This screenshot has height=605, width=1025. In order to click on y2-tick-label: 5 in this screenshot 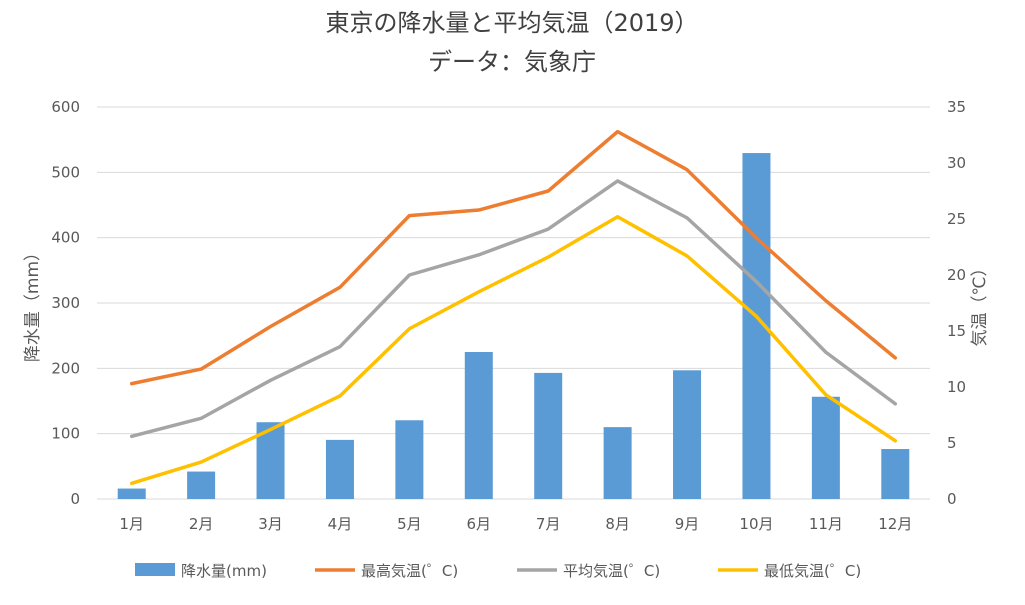, I will do `click(952, 443)`.